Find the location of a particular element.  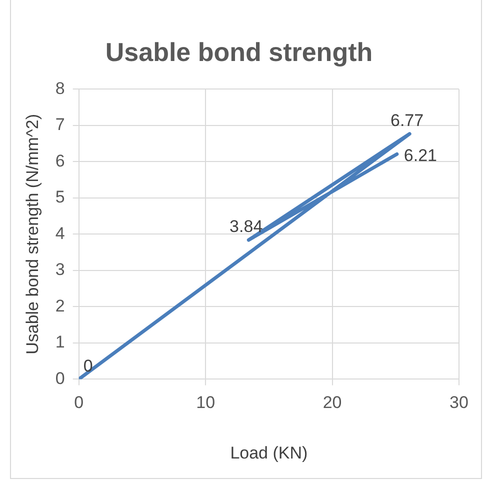

x-tick-label: 0 is located at coordinates (79, 402).